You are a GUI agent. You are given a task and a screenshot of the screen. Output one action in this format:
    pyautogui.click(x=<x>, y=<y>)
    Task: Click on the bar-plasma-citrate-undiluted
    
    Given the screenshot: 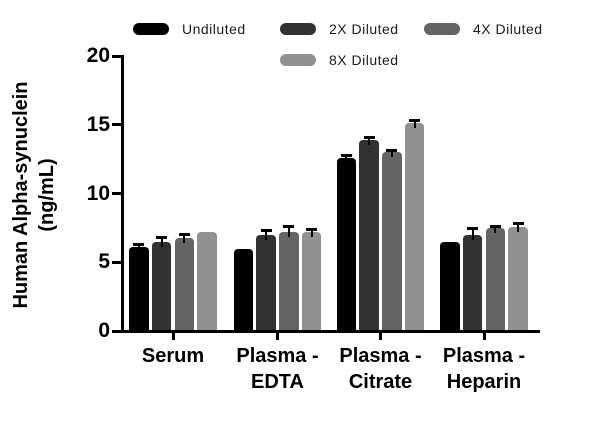 What is the action you would take?
    pyautogui.click(x=346, y=244)
    